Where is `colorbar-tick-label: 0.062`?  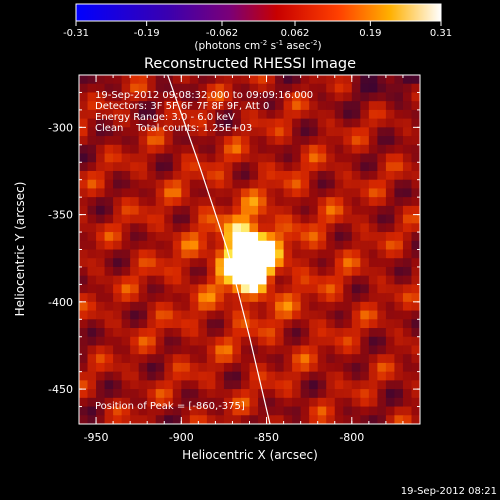
colorbar-tick-label: 0.062 is located at coordinates (295, 33).